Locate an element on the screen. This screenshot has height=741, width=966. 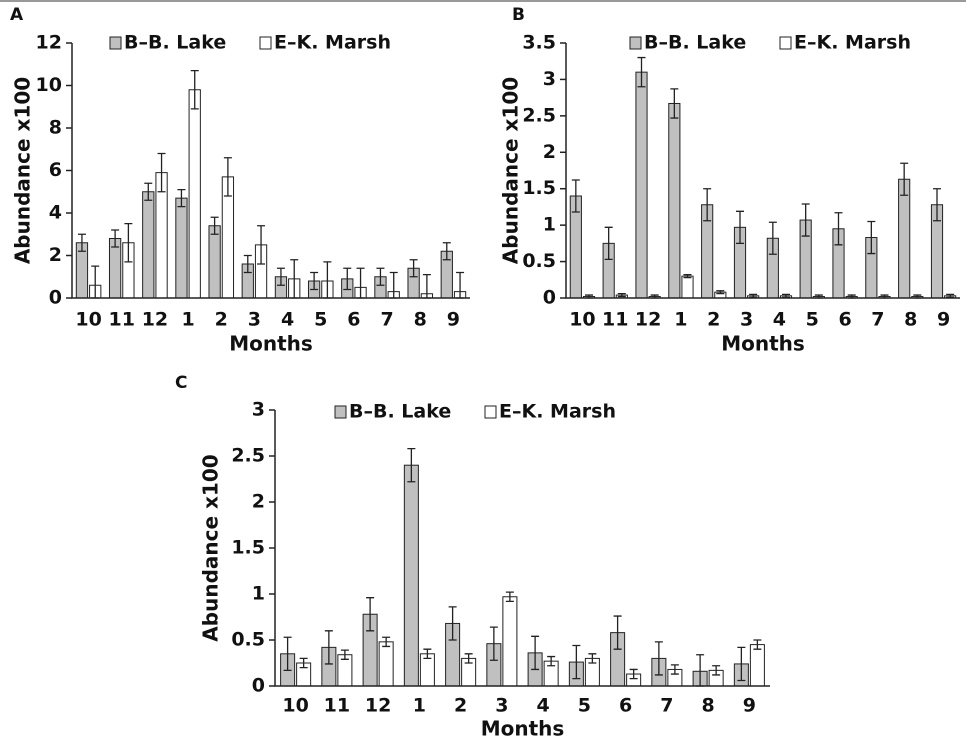
x-tick-label: 7 is located at coordinates (877, 320).